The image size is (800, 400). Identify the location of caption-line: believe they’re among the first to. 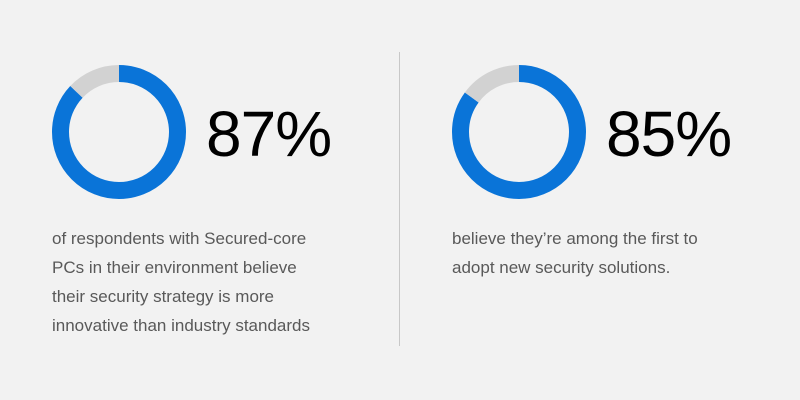
(575, 238).